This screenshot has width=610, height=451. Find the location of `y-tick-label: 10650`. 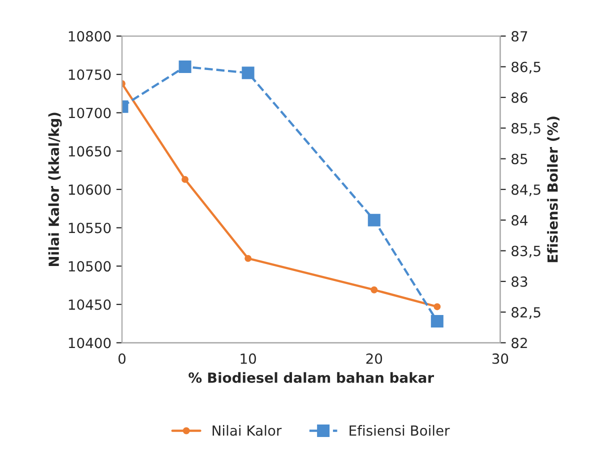

y-tick-label: 10650 is located at coordinates (89, 151).